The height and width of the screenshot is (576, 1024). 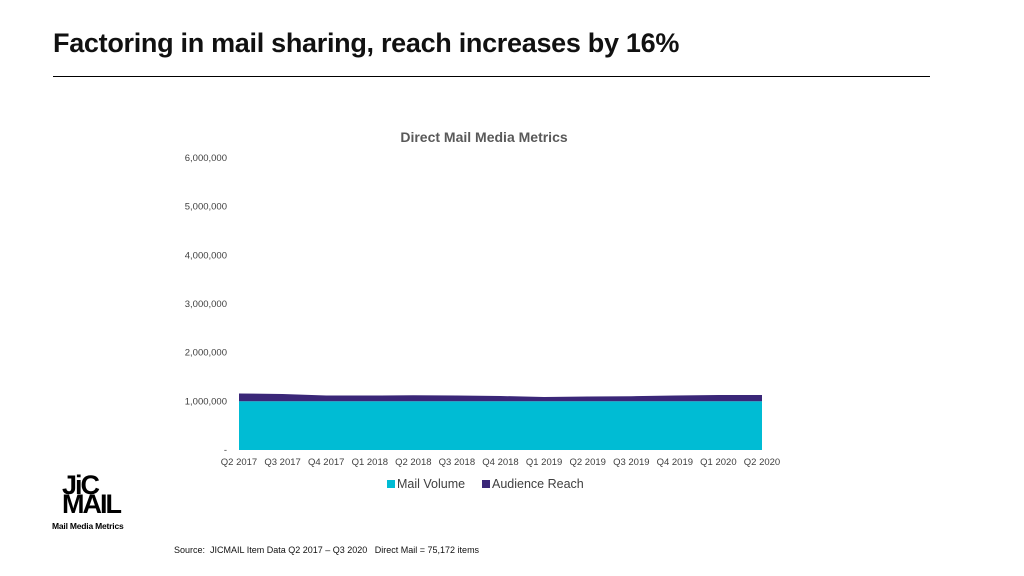 I want to click on chart-areas, so click(x=500, y=421).